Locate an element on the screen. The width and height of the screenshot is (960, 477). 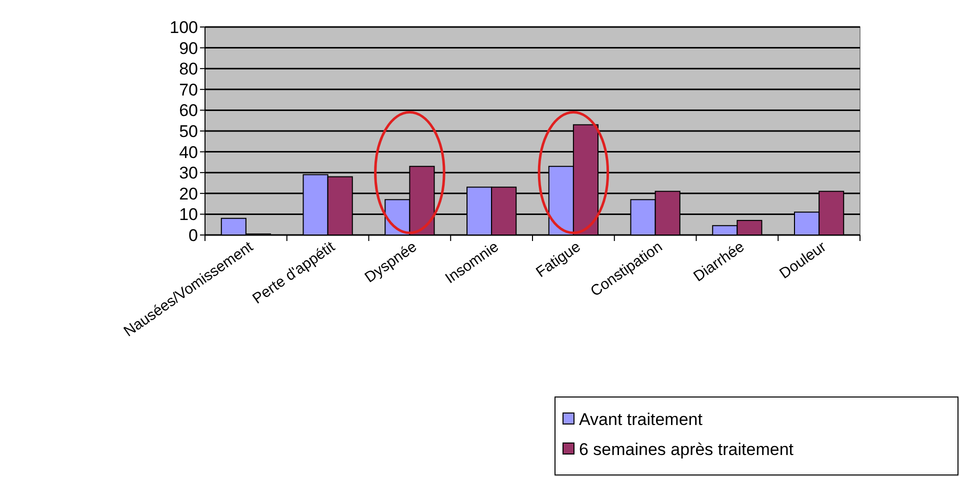
y-tick-label: 0 is located at coordinates (193, 235).